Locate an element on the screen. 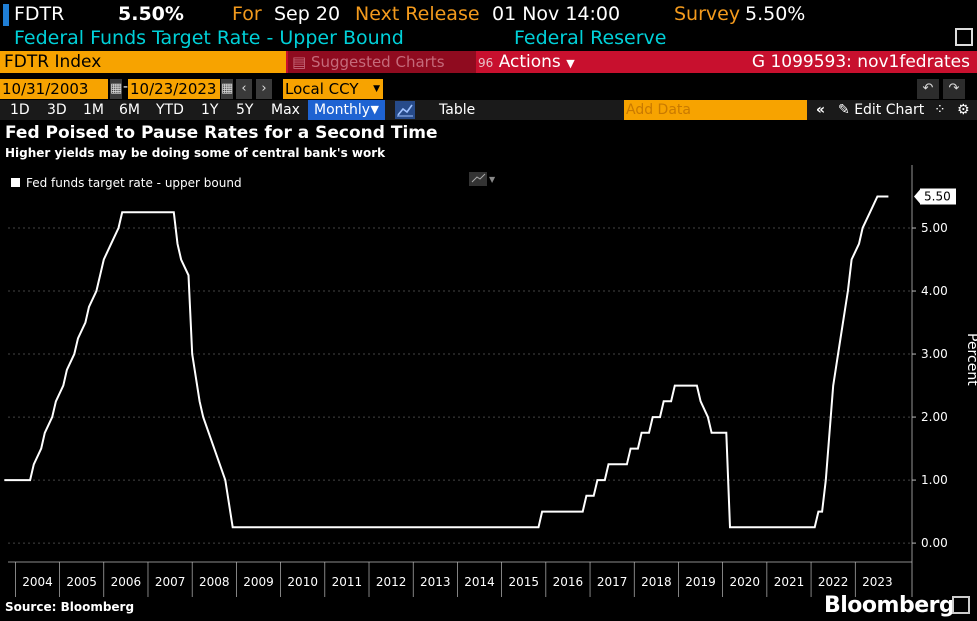 The width and height of the screenshot is (977, 621). actions-number: 96 is located at coordinates (486, 63).